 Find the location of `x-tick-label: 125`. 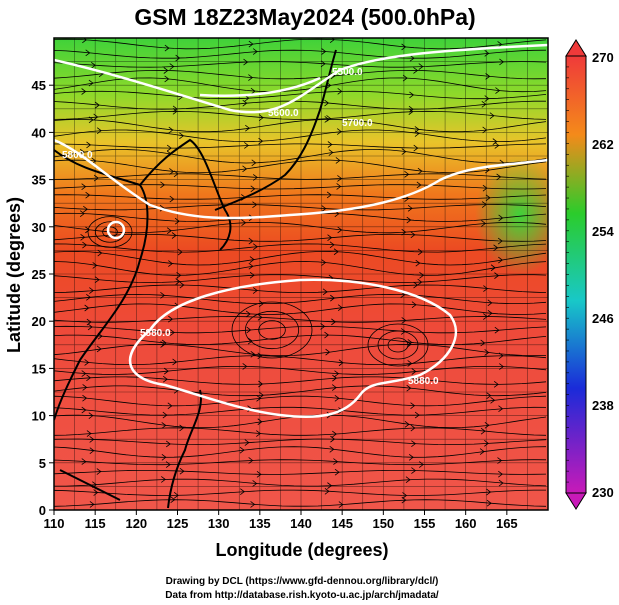

x-tick-label: 125 is located at coordinates (178, 523).